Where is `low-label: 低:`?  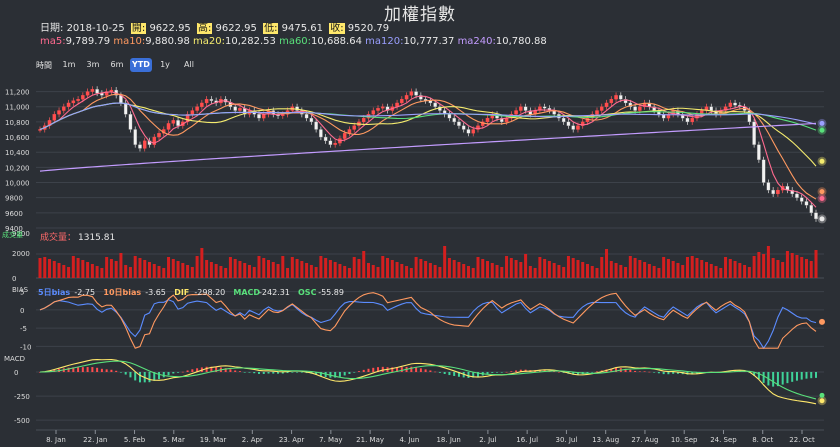
low-label: 低: is located at coordinates (271, 28).